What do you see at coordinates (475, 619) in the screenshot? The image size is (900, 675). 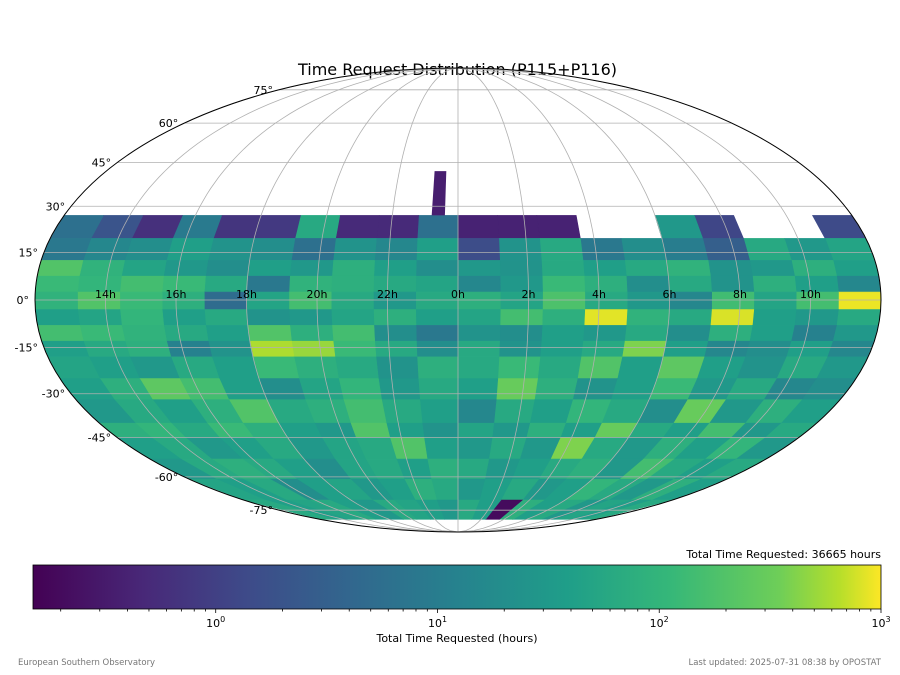 I see `colorbar-ticks: 10⁰ 10¹ 10² 10³` at bounding box center [475, 619].